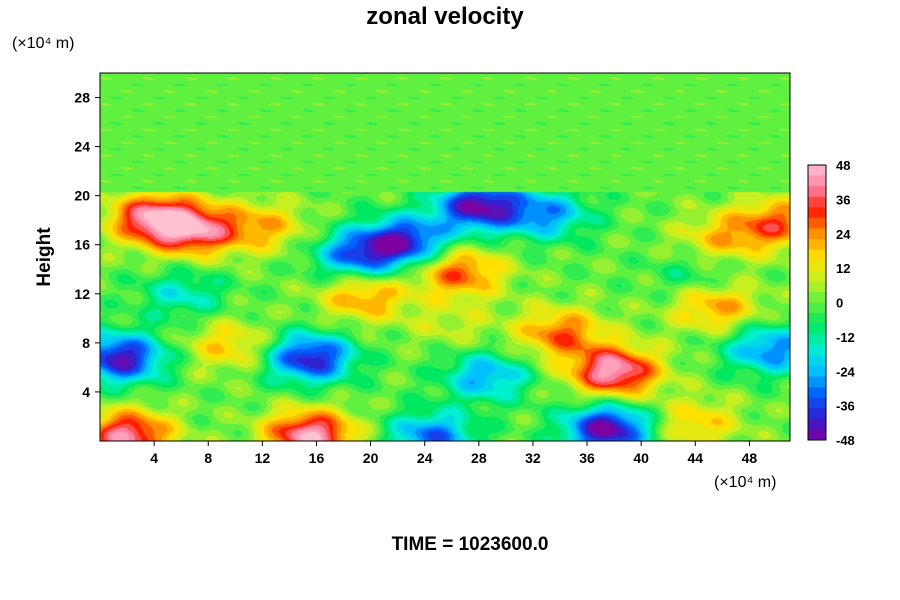  Describe the element at coordinates (479, 458) in the screenshot. I see `x-tick-label: 28` at that location.